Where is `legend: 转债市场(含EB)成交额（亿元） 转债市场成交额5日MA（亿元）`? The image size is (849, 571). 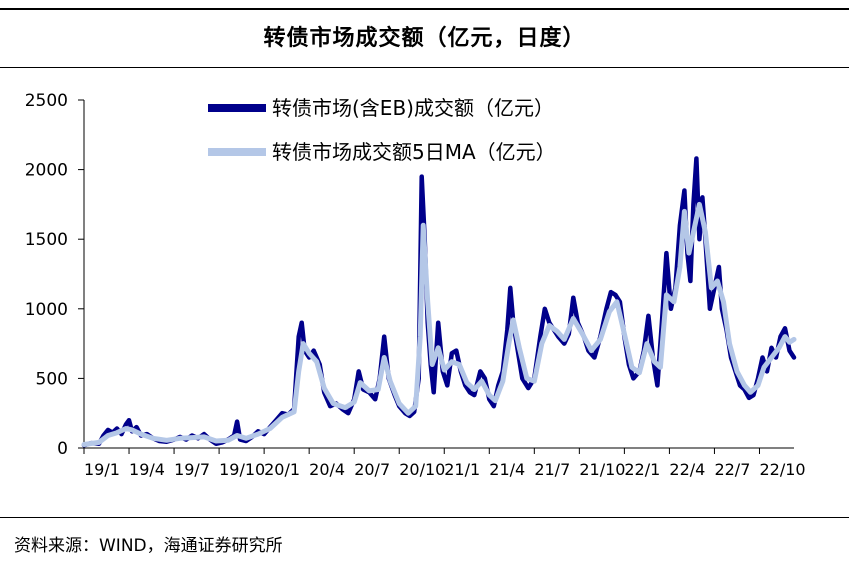
legend: 转债市场(含EB)成交额（亿元） 转债市场成交额5日MA（亿元） is located at coordinates (382, 130).